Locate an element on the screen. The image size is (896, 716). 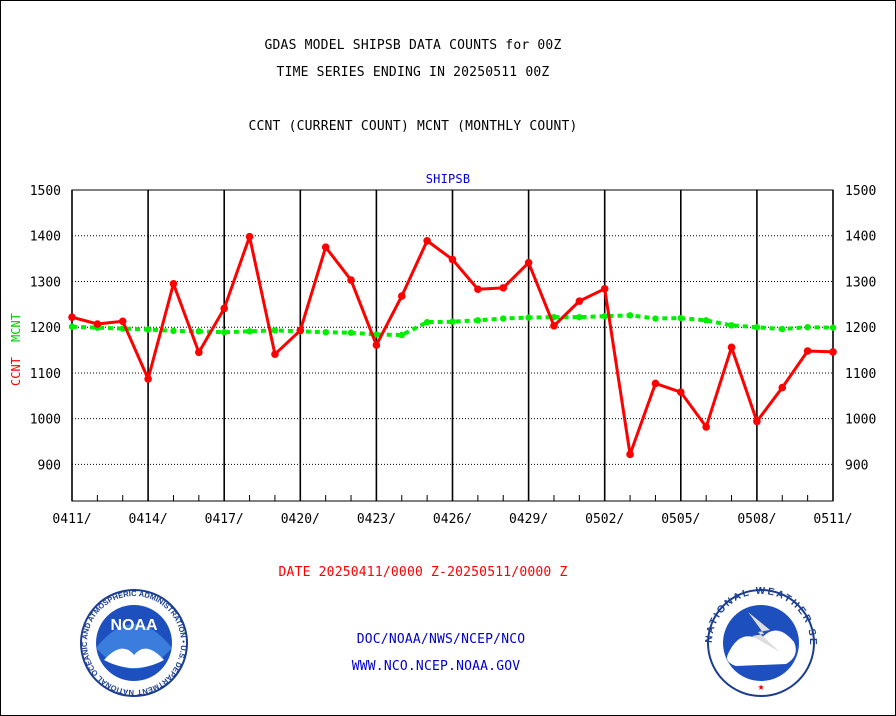
y-axis-label-mcnt: MCNT is located at coordinates (16, 327).